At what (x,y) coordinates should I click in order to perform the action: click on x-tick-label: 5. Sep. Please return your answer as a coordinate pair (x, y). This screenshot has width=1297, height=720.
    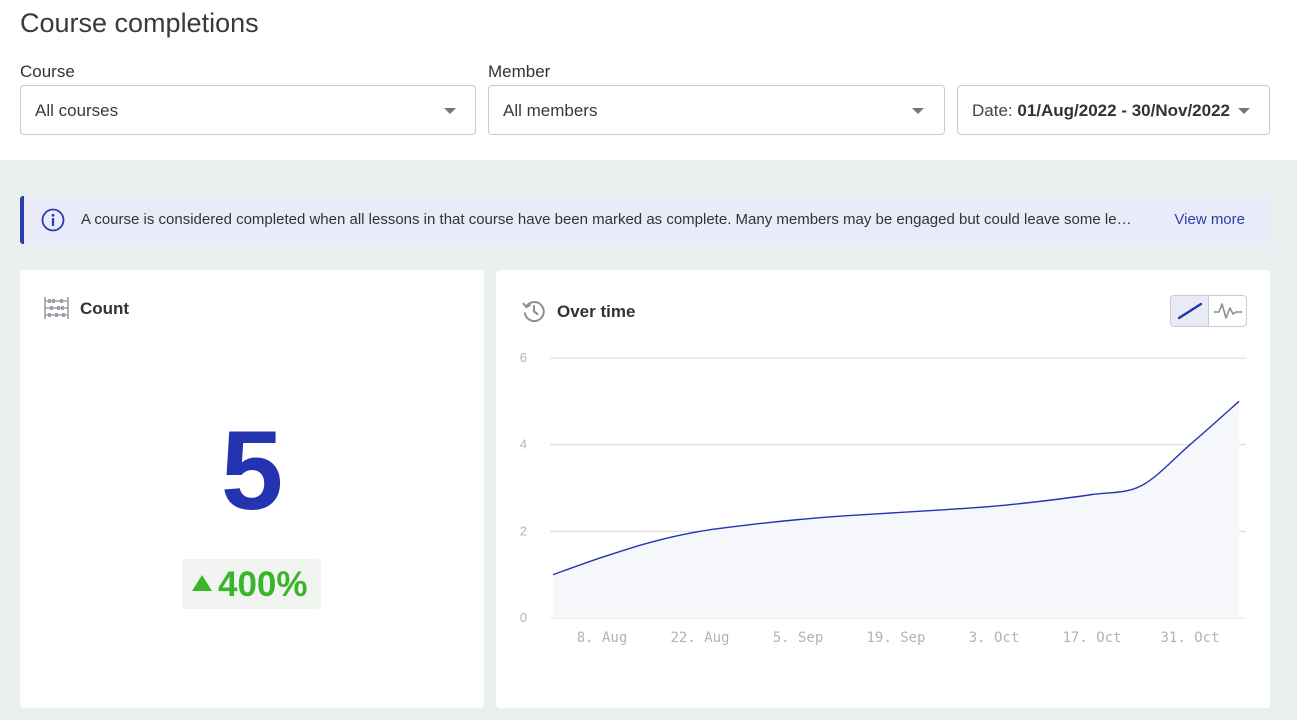
    Looking at the image, I should click on (798, 638).